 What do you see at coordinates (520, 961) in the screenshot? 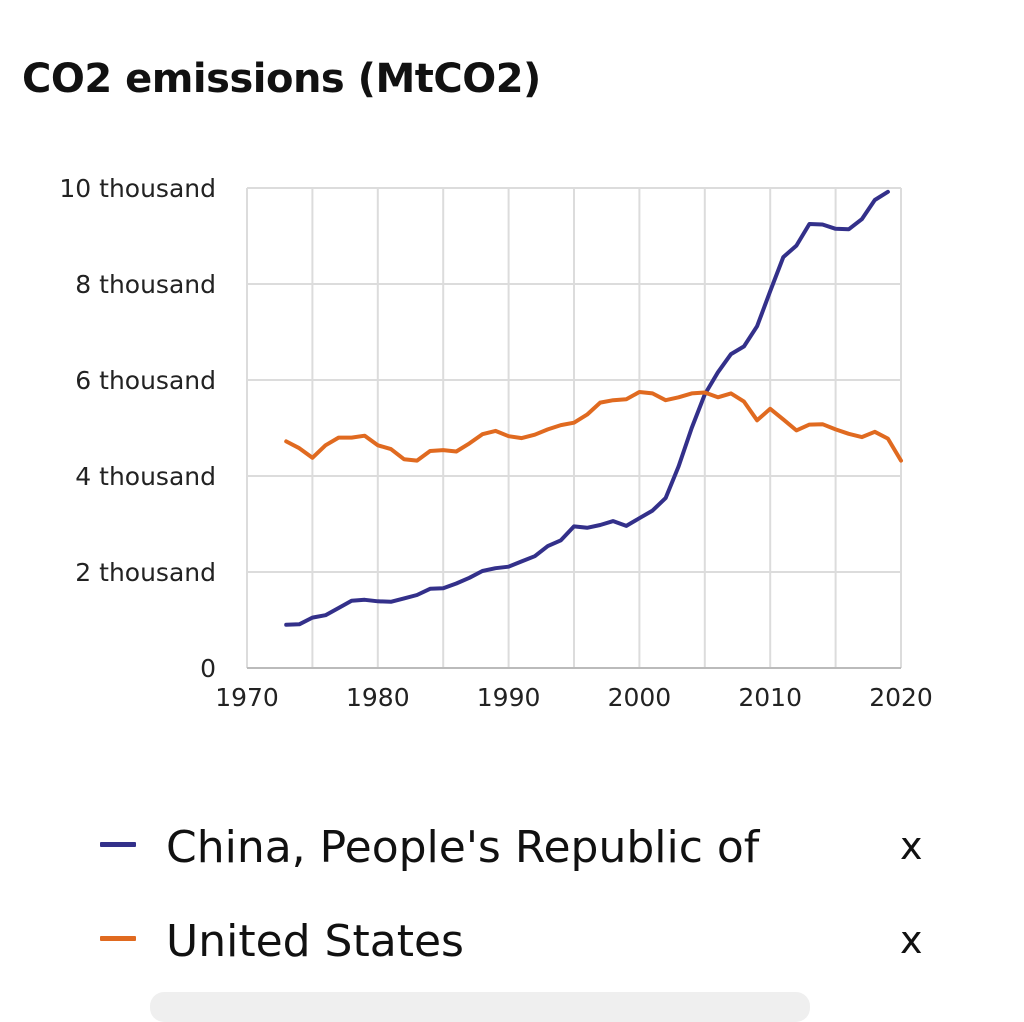
I see `legend-item-united-states: United States x` at bounding box center [520, 961].